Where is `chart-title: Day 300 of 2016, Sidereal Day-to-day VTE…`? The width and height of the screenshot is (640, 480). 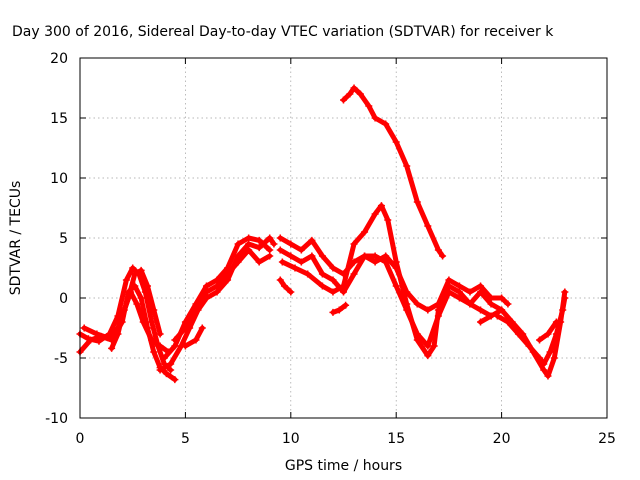 chart-title: Day 300 of 2016, Sidereal Day-to-day VTE… is located at coordinates (283, 32).